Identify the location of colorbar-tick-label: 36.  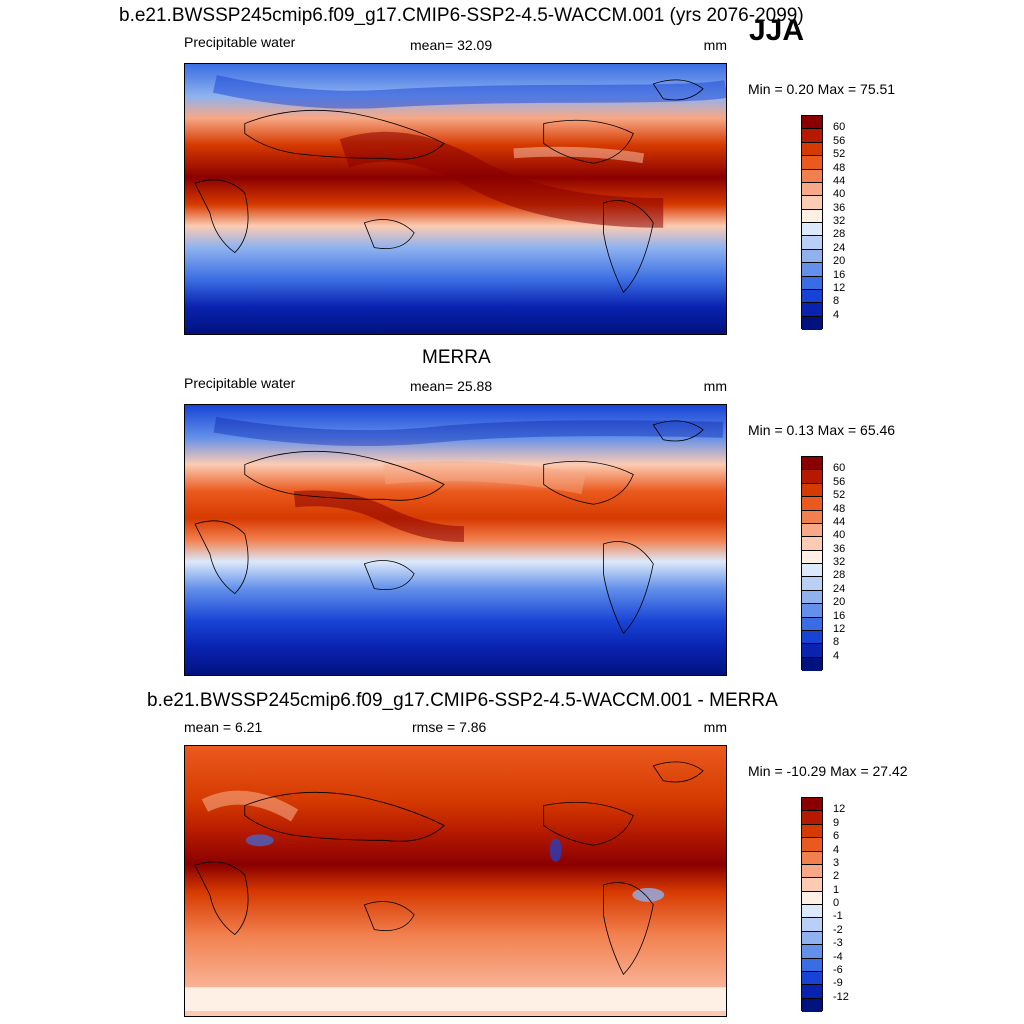
(839, 207).